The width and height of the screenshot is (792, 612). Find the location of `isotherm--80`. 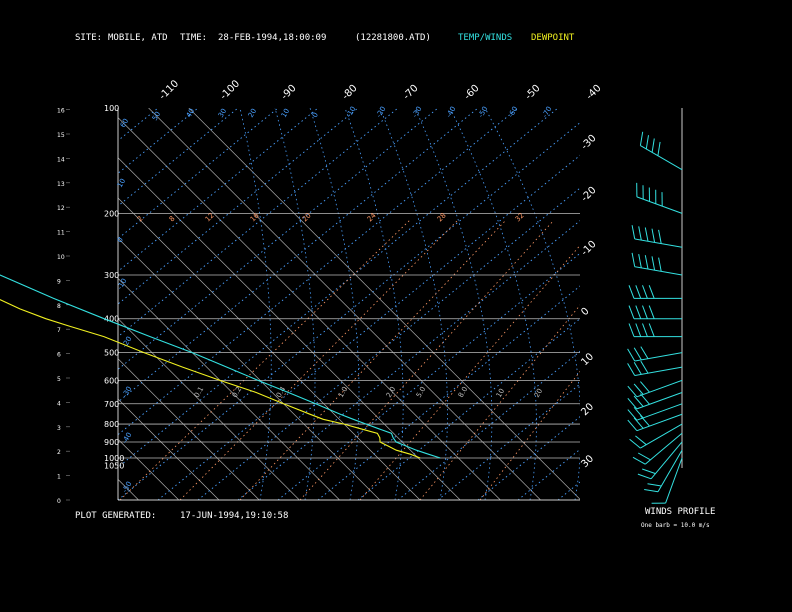

isotherm--80 is located at coordinates (49, 304).